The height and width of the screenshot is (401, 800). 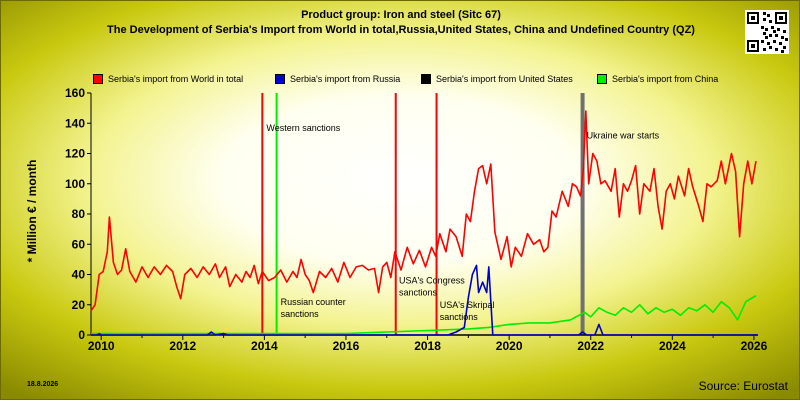 What do you see at coordinates (79, 275) in the screenshot?
I see `y-tick-label: 40` at bounding box center [79, 275].